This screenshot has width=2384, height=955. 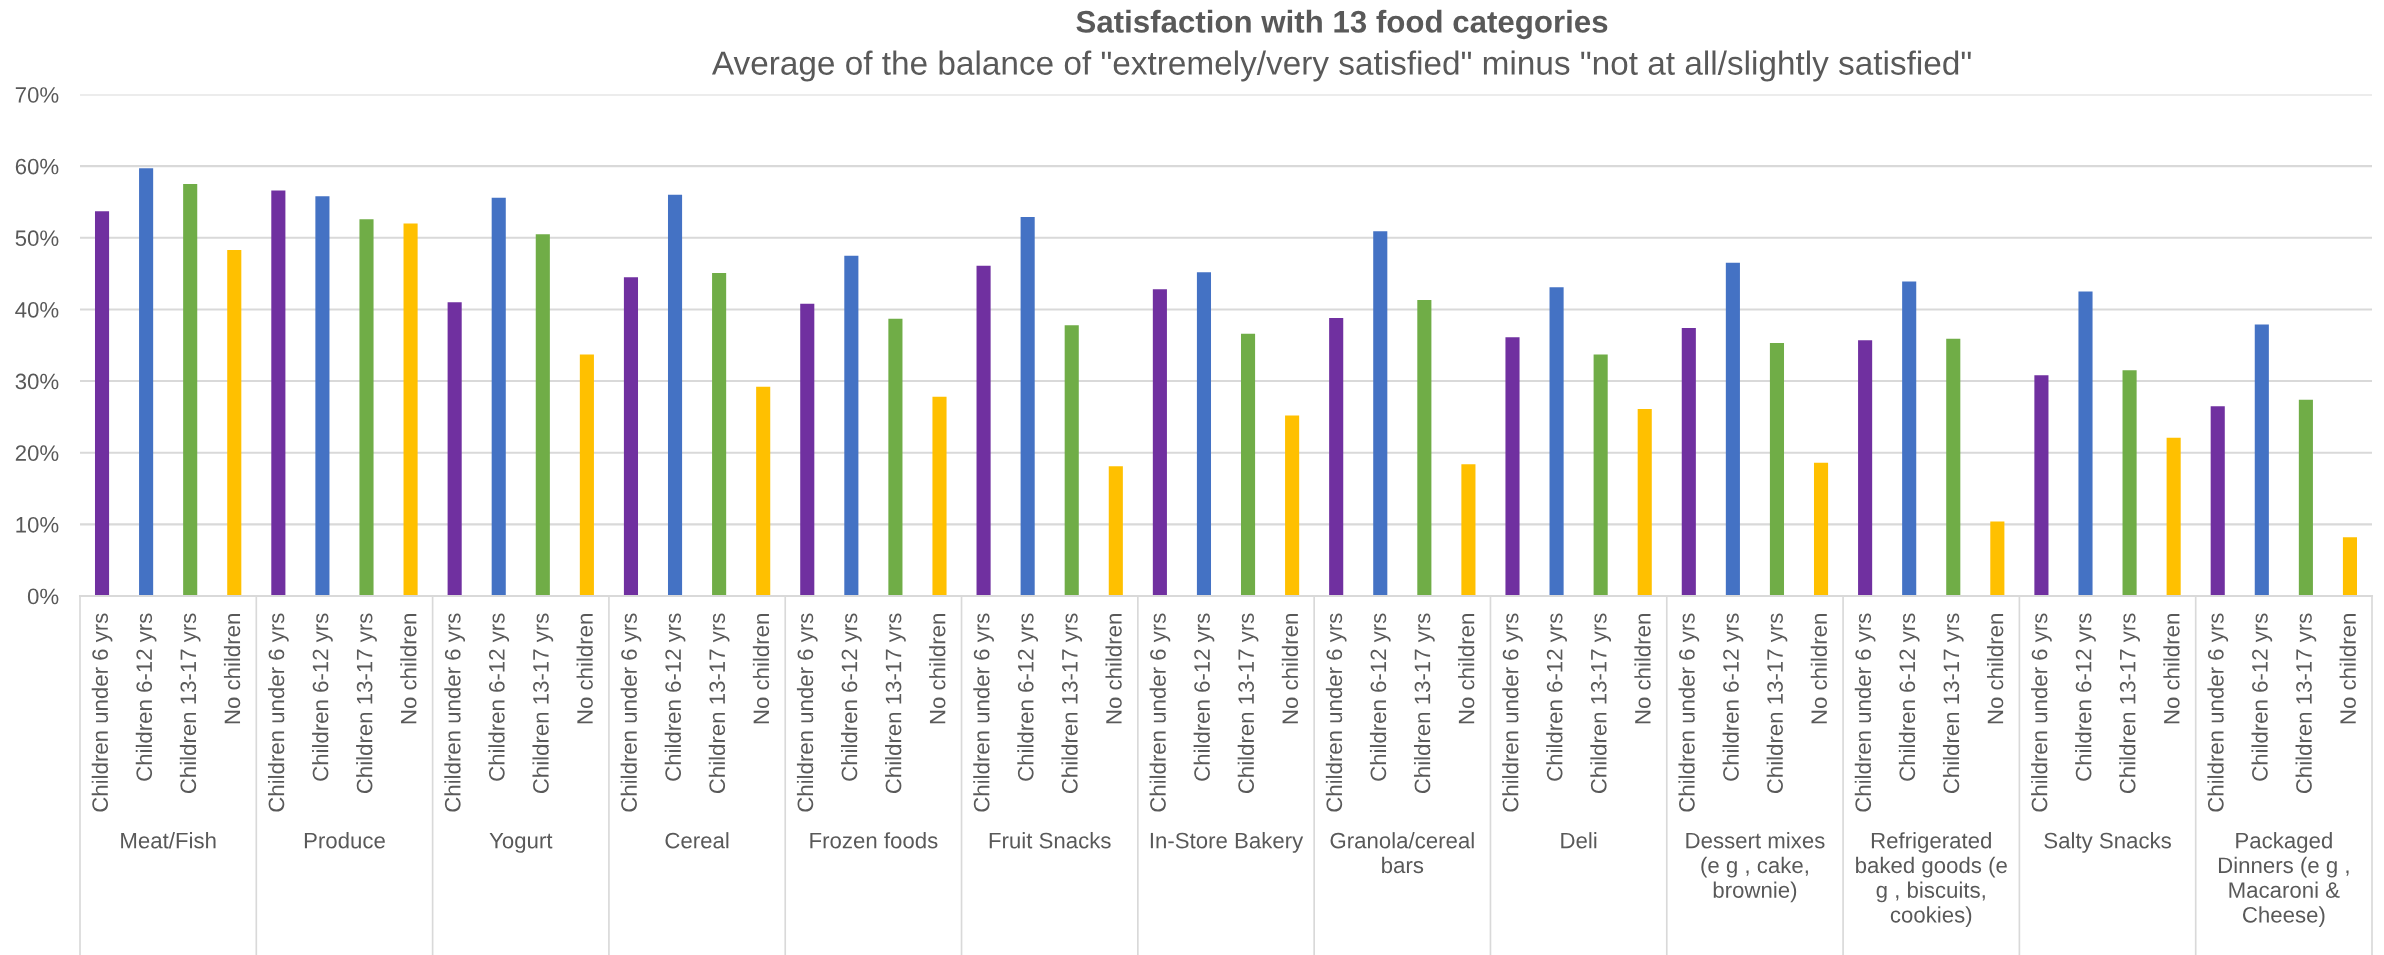 I want to click on text: In-Store Bakery, so click(x=1227, y=842).